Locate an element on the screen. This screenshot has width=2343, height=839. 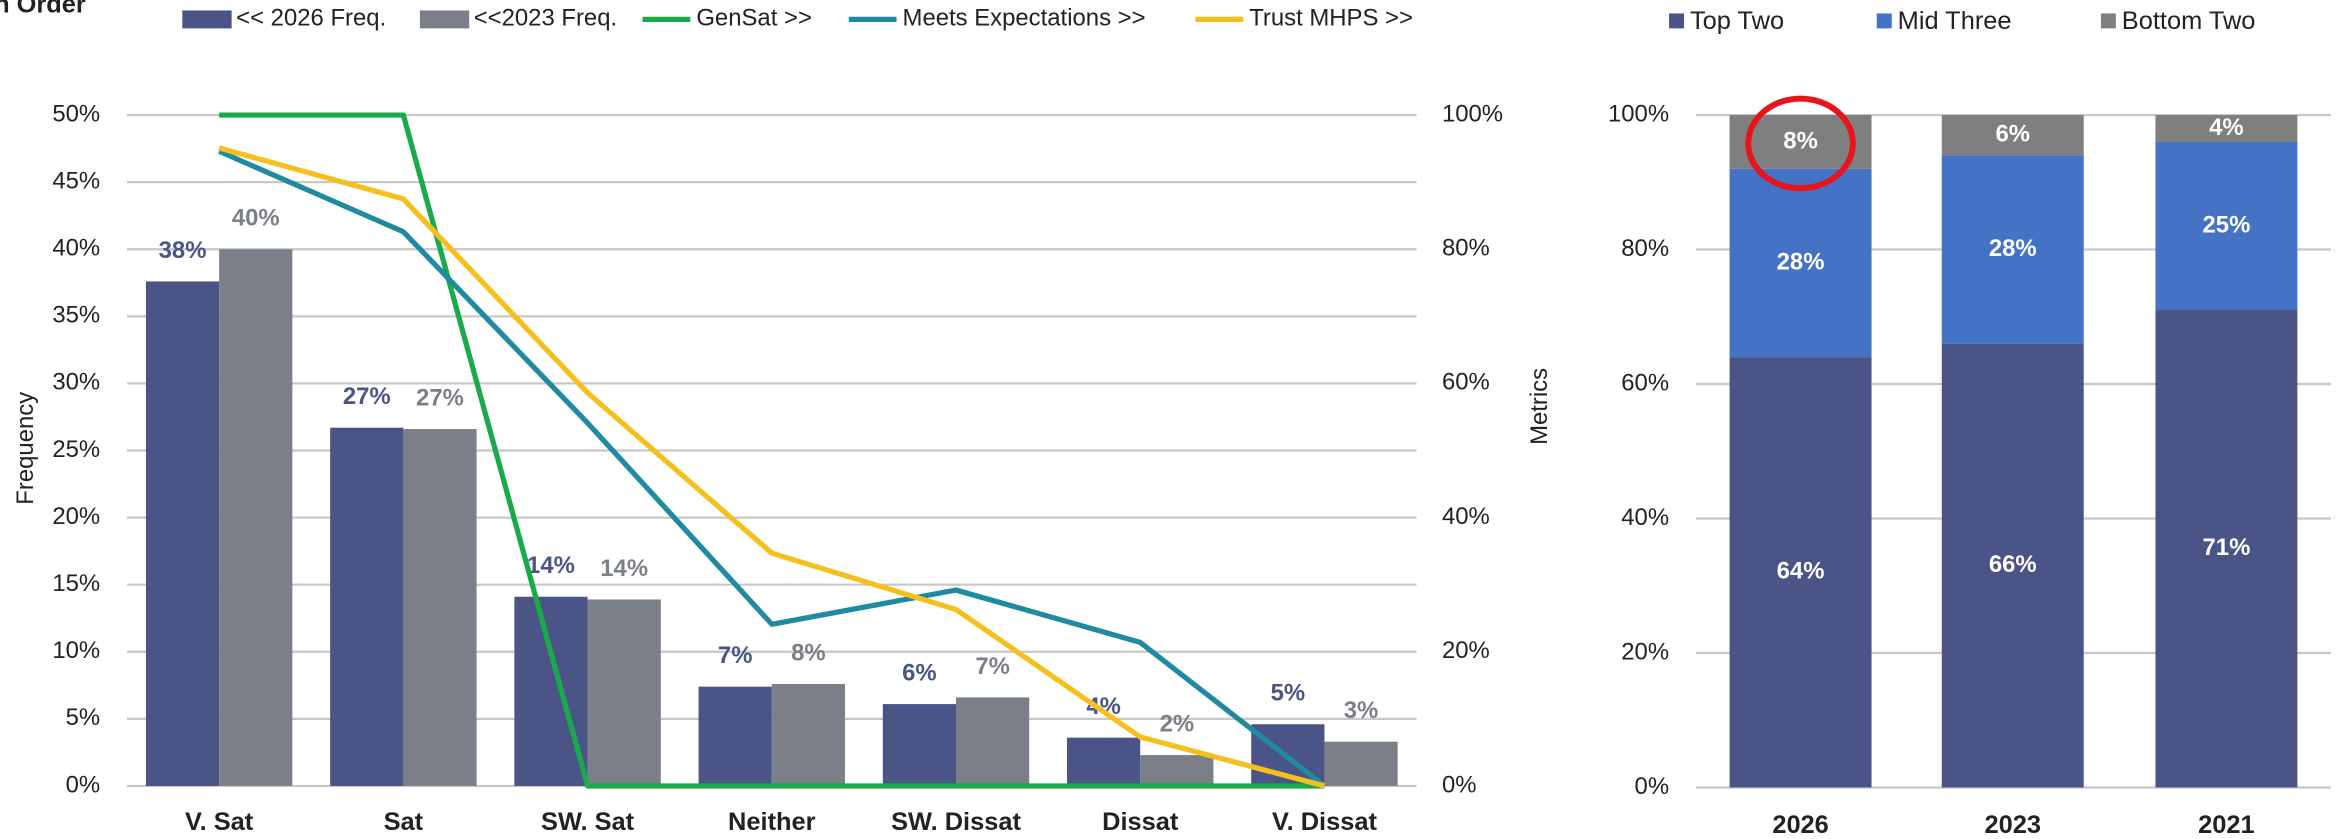
y-tick-label: 80% is located at coordinates (1645, 248).